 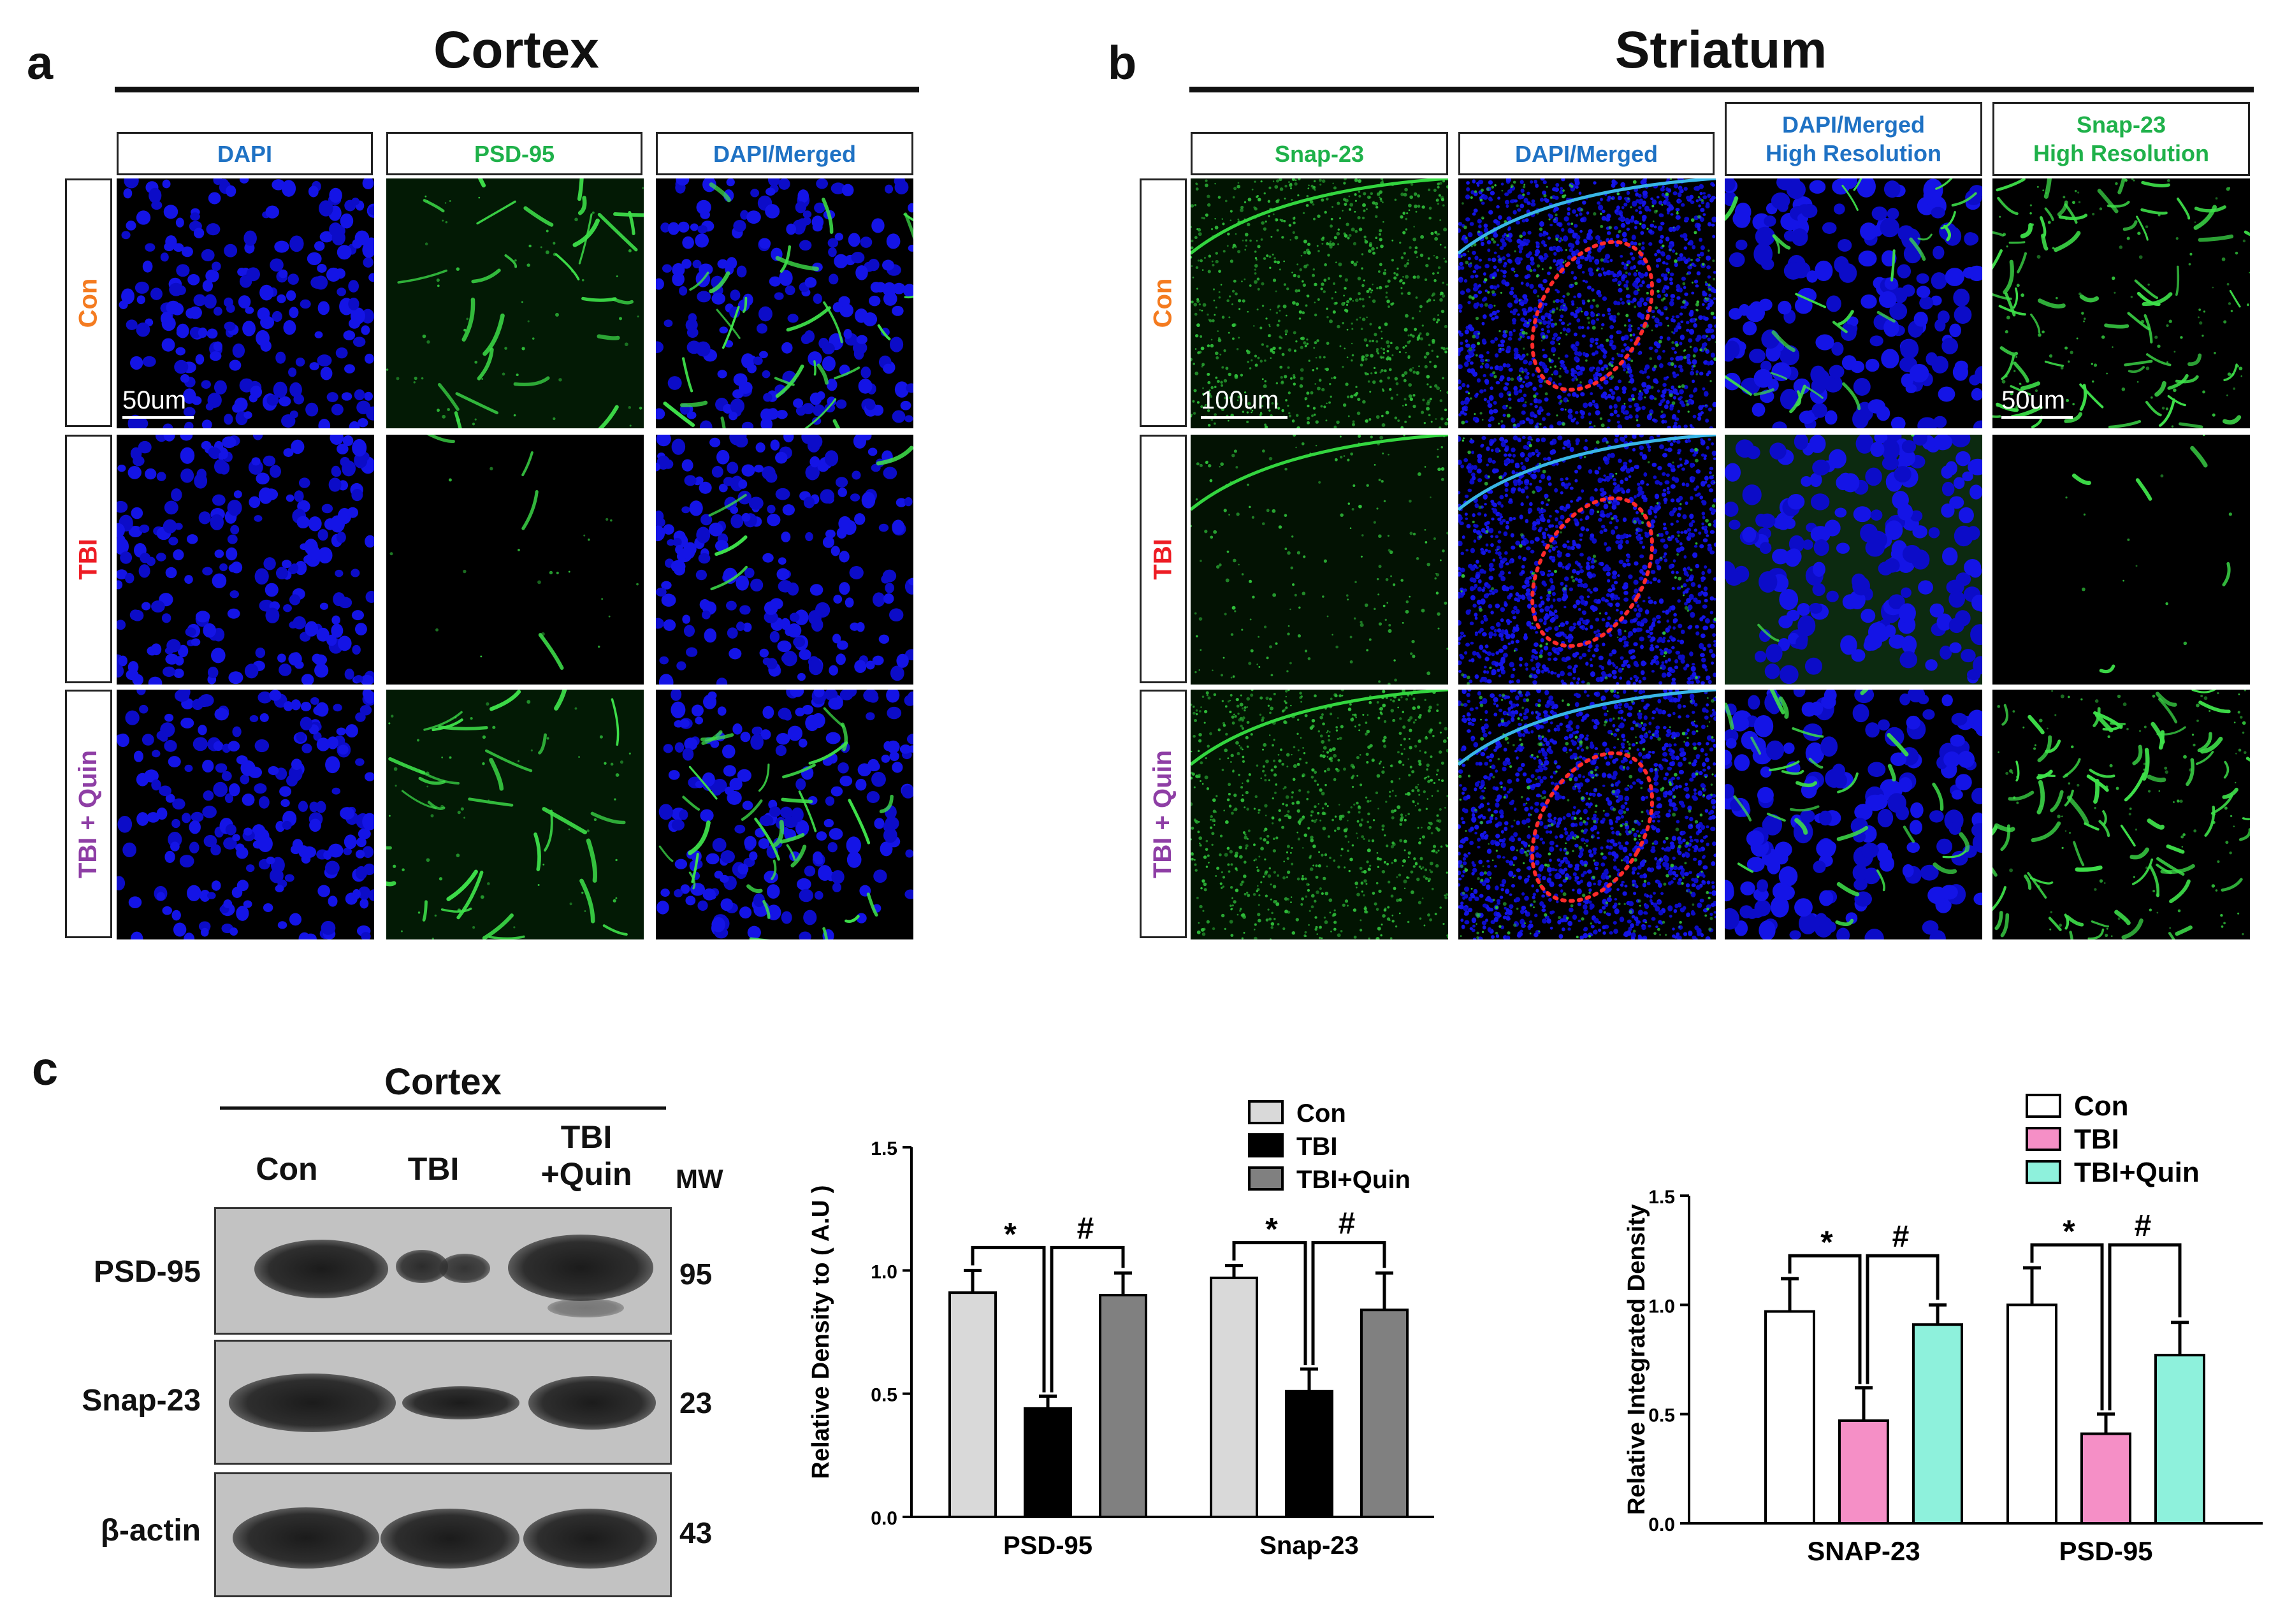 I want to click on column-header-snap23-high-res: Snap-23 High Resolution, so click(x=2121, y=139).